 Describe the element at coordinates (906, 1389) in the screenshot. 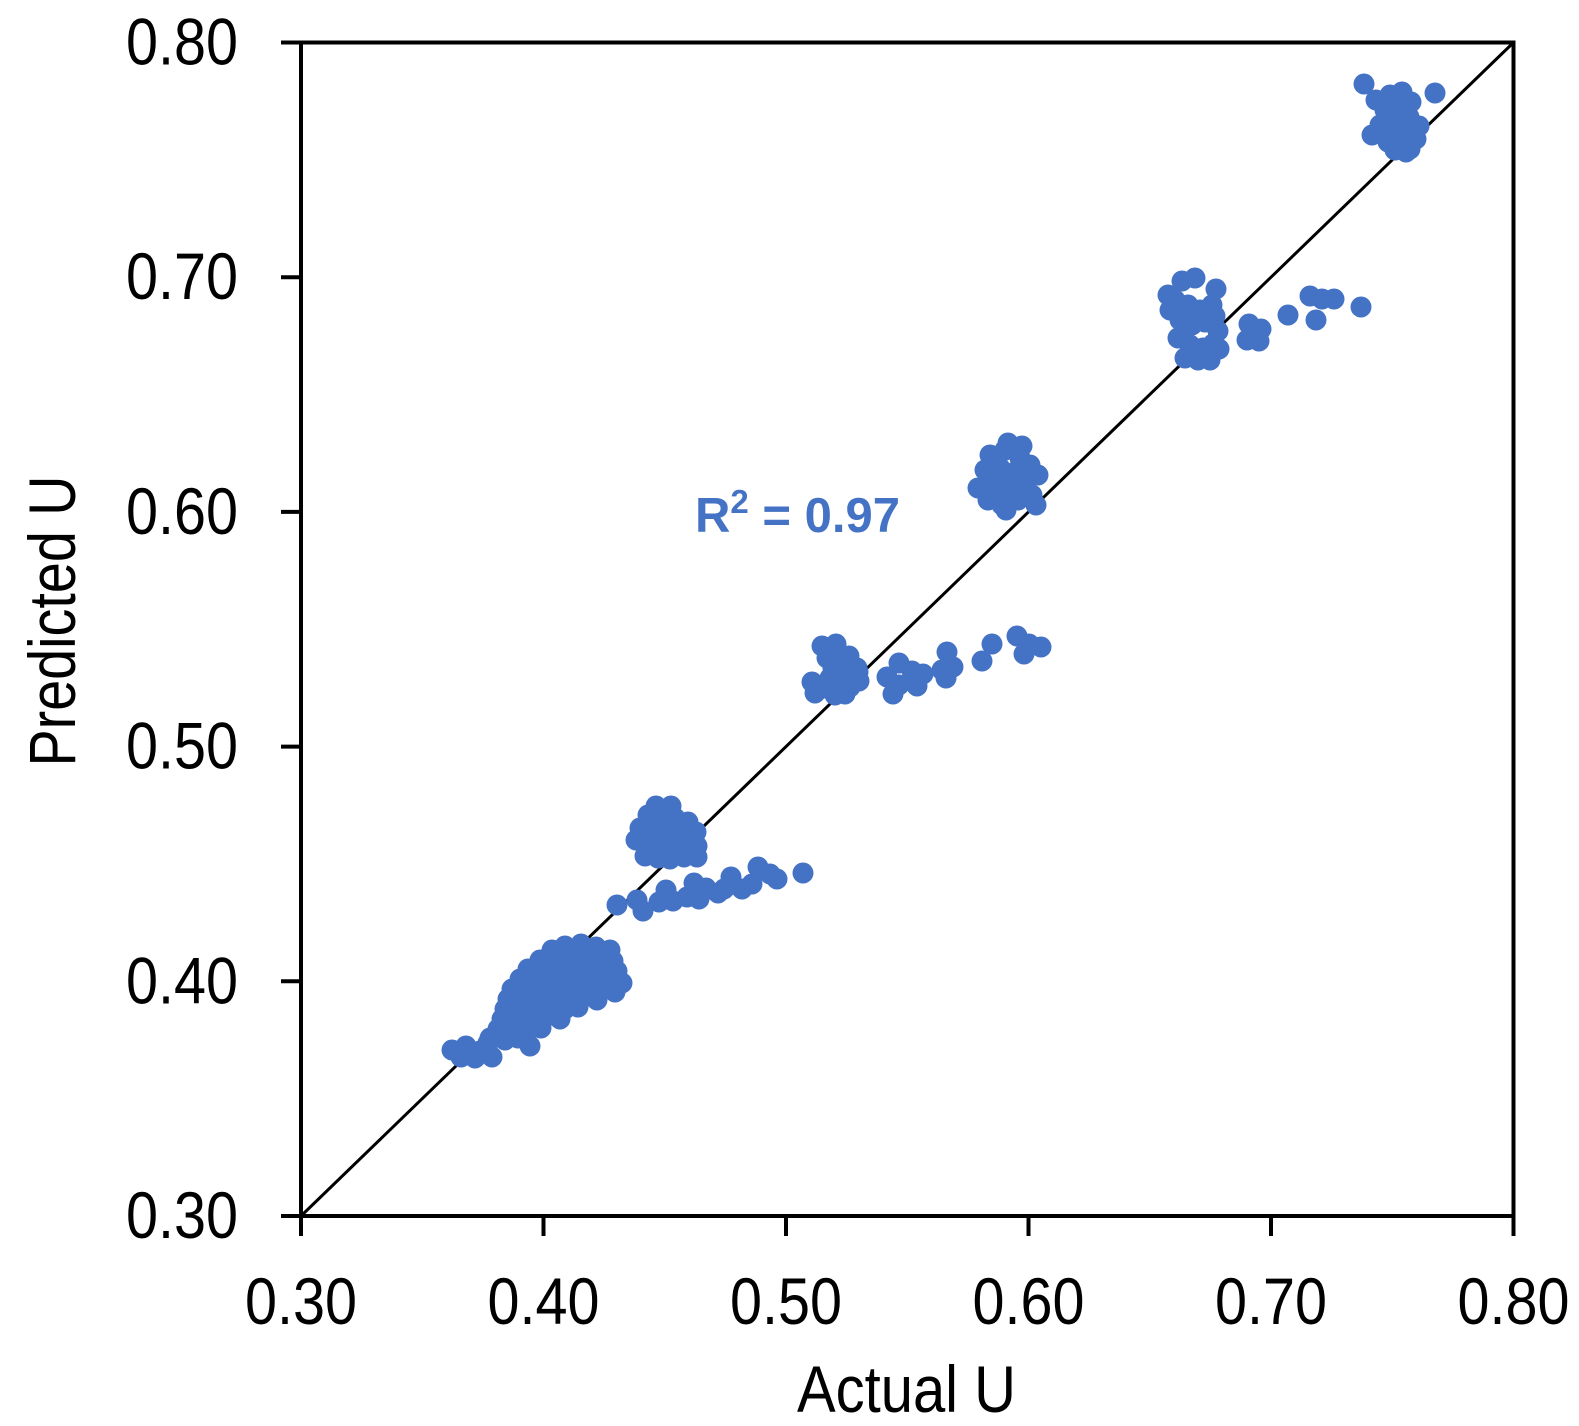

I see `svg-text: Actual U` at that location.